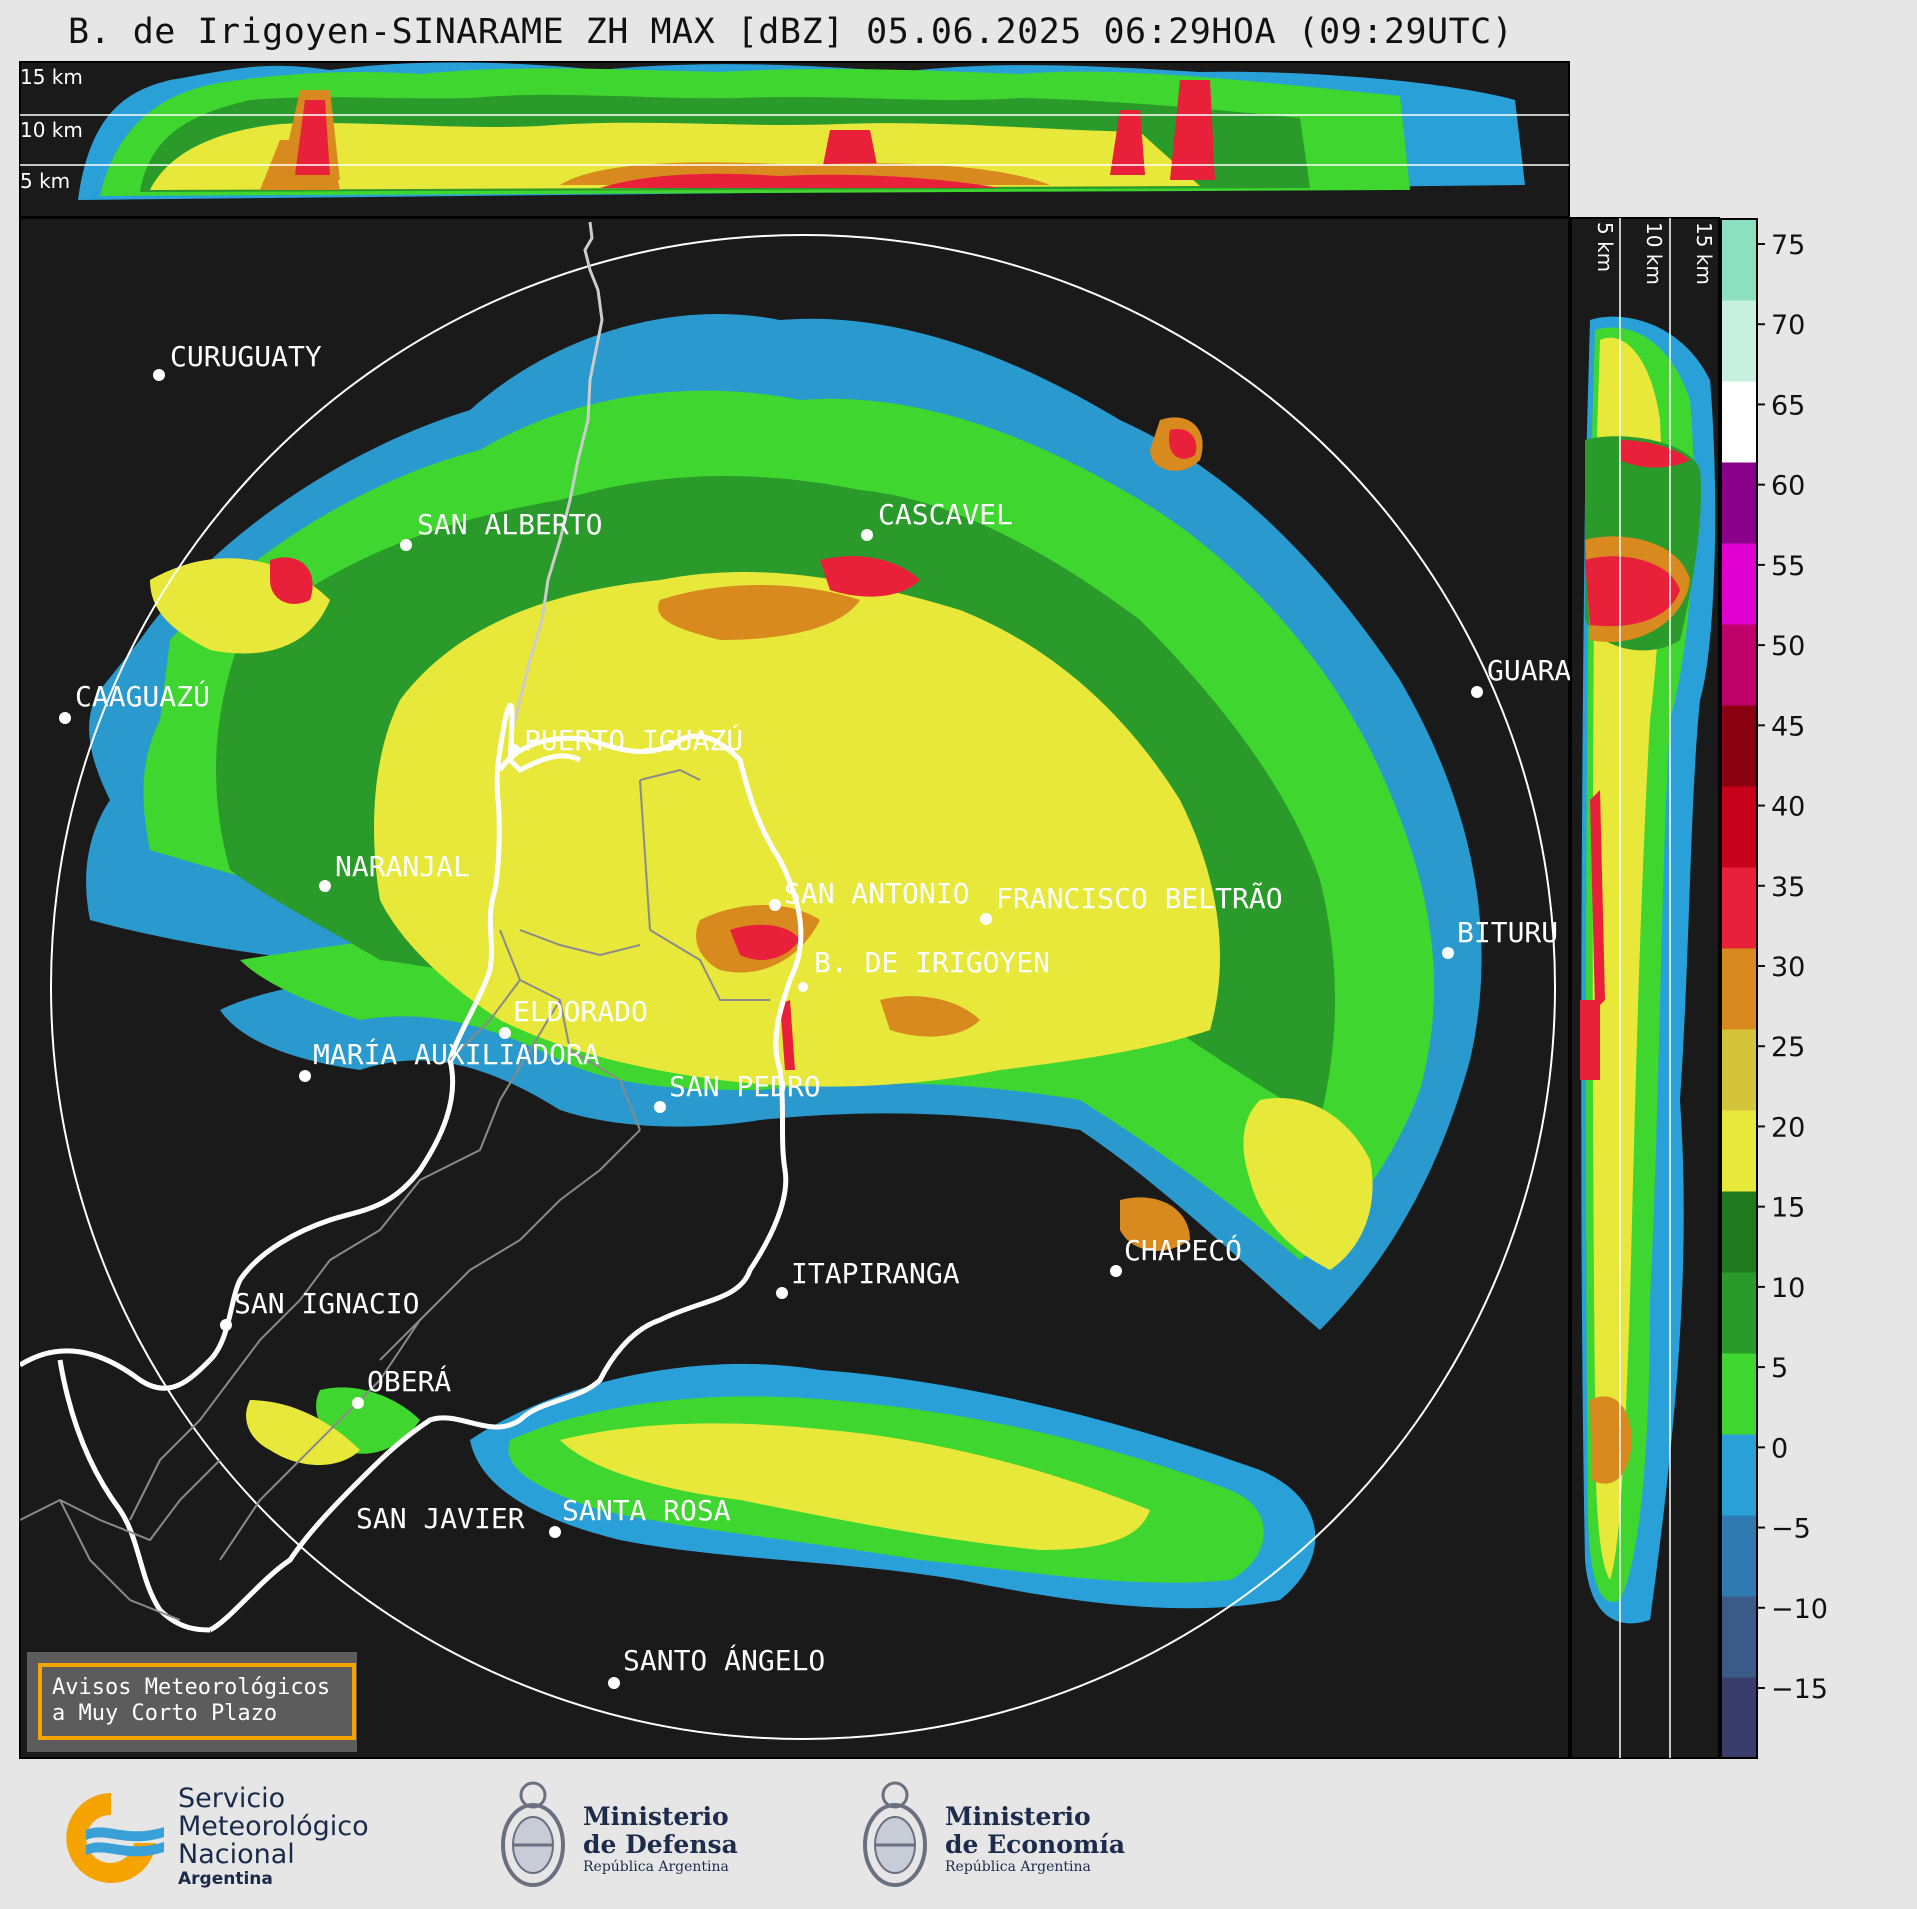 The height and width of the screenshot is (1909, 1917). Describe the element at coordinates (1788, 1047) in the screenshot. I see `colorbar-tick-label: 25` at that location.